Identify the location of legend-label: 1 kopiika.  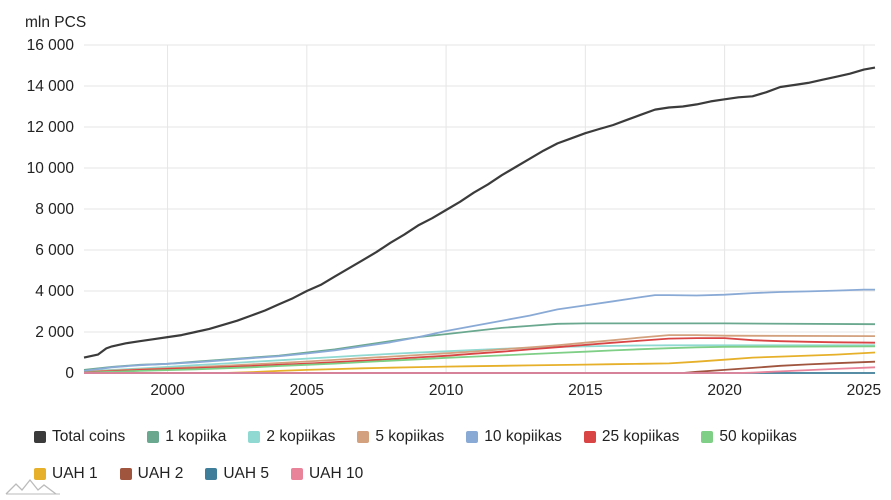
(196, 436).